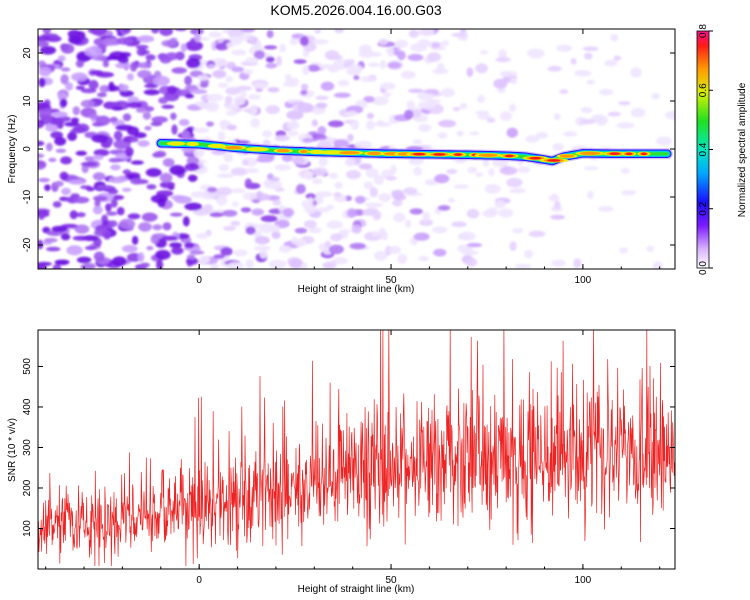 The image size is (750, 600). I want to click on colorbar-ticks: 0.0 0.2 0.4 0.6 0.8, so click(705, 149).